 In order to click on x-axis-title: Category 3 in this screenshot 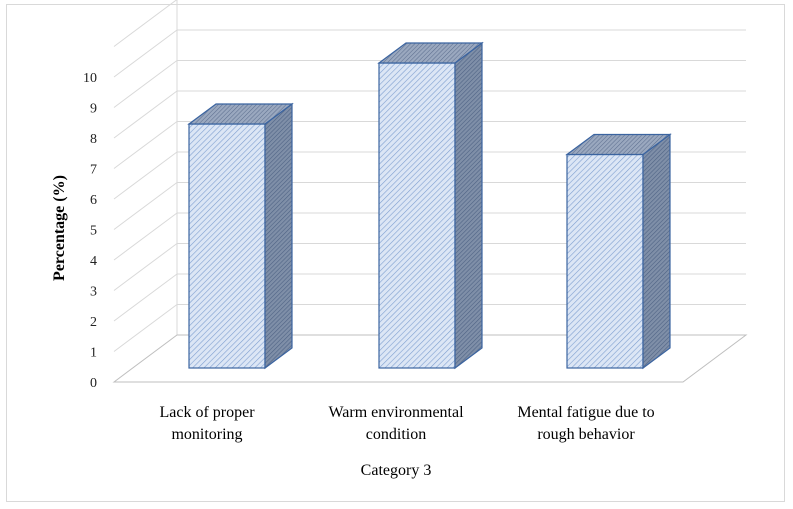, I will do `click(396, 470)`.